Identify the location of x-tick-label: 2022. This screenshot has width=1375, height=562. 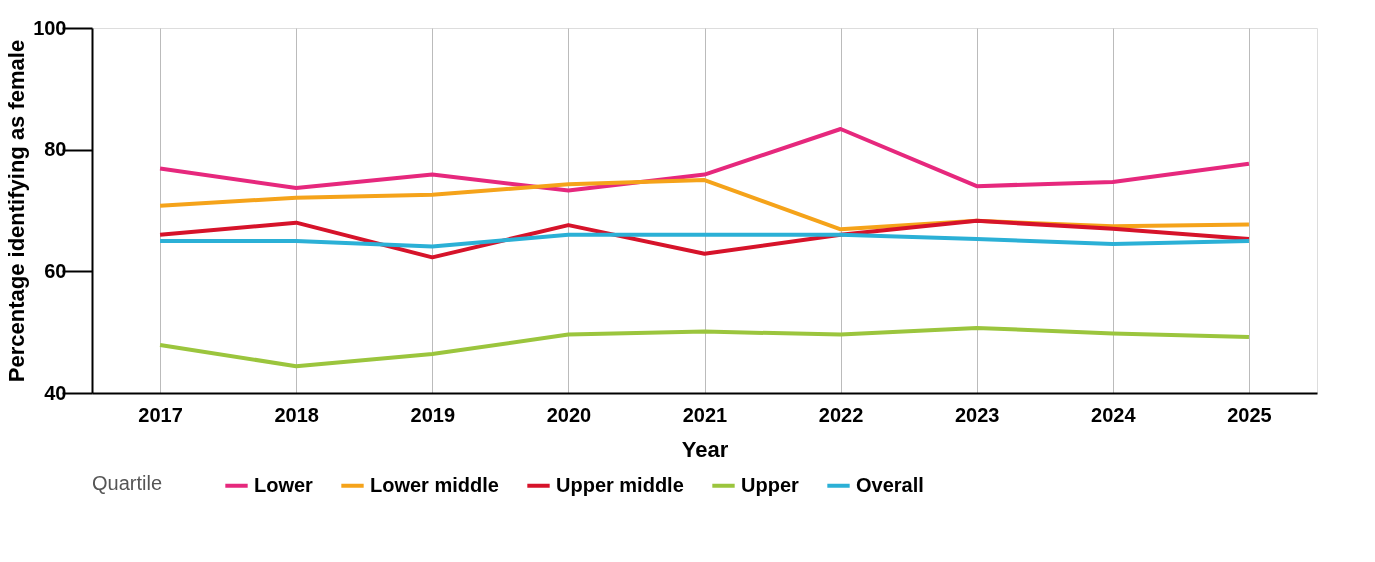
(841, 414).